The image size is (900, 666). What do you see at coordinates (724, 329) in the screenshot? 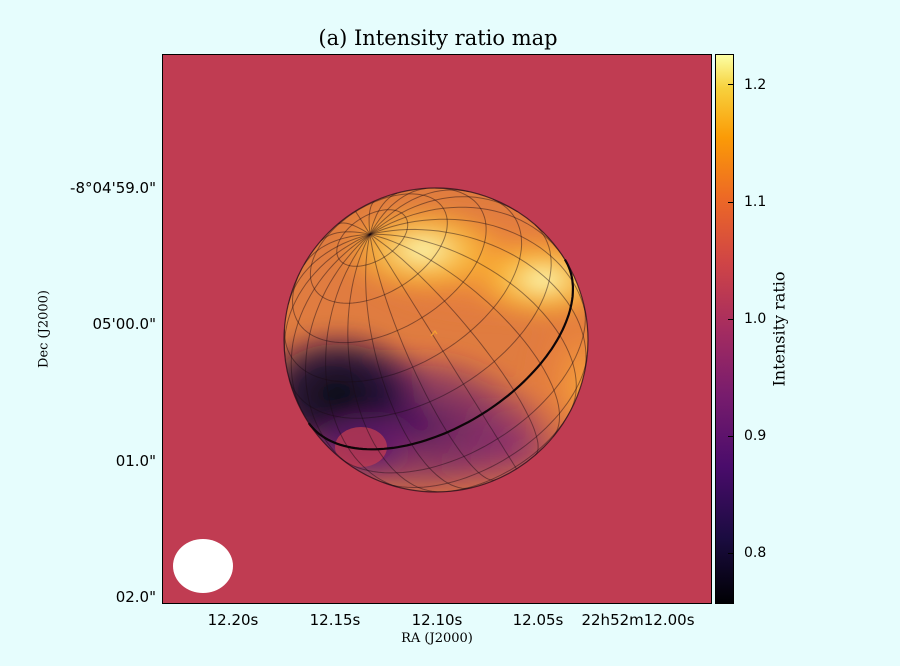
I see `colorbar` at bounding box center [724, 329].